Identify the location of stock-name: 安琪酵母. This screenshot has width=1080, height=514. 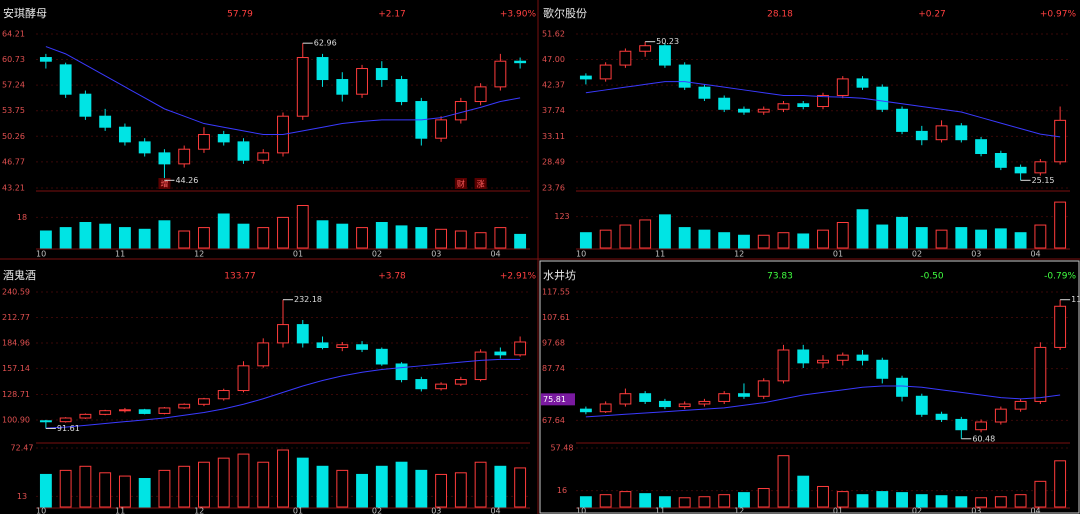
(25, 13).